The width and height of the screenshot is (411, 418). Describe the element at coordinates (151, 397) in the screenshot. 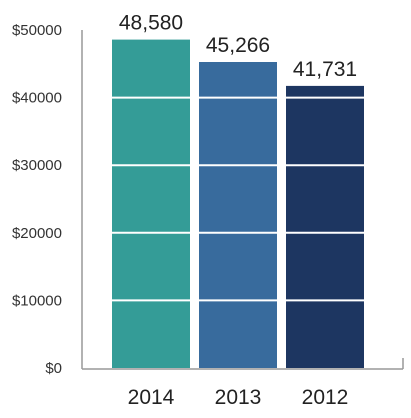

I see `x-tick-label-2014: 2014` at that location.